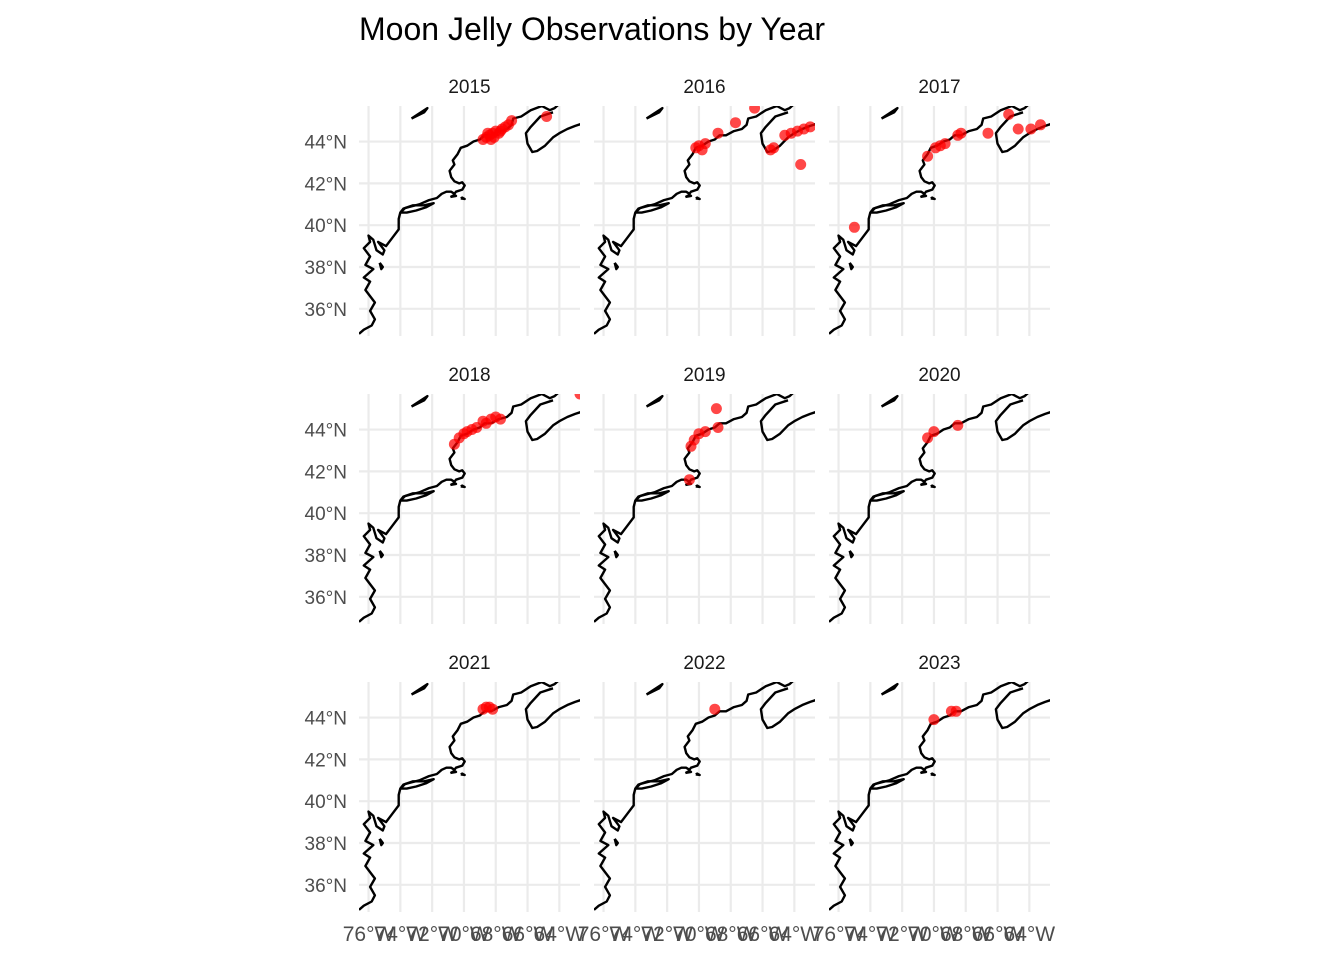 This screenshot has height=965, width=1344. I want to click on facet-2015: 2015, so click(469, 206).